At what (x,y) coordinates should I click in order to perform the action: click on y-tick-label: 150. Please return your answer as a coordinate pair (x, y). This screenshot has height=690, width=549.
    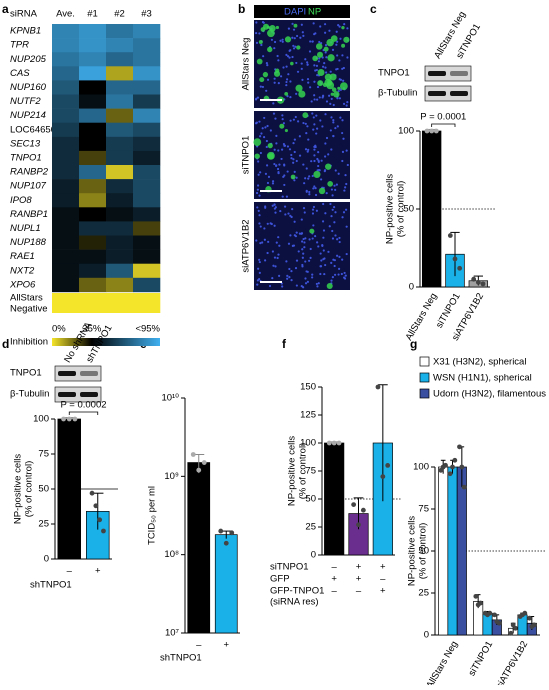
    Looking at the image, I should click on (308, 387).